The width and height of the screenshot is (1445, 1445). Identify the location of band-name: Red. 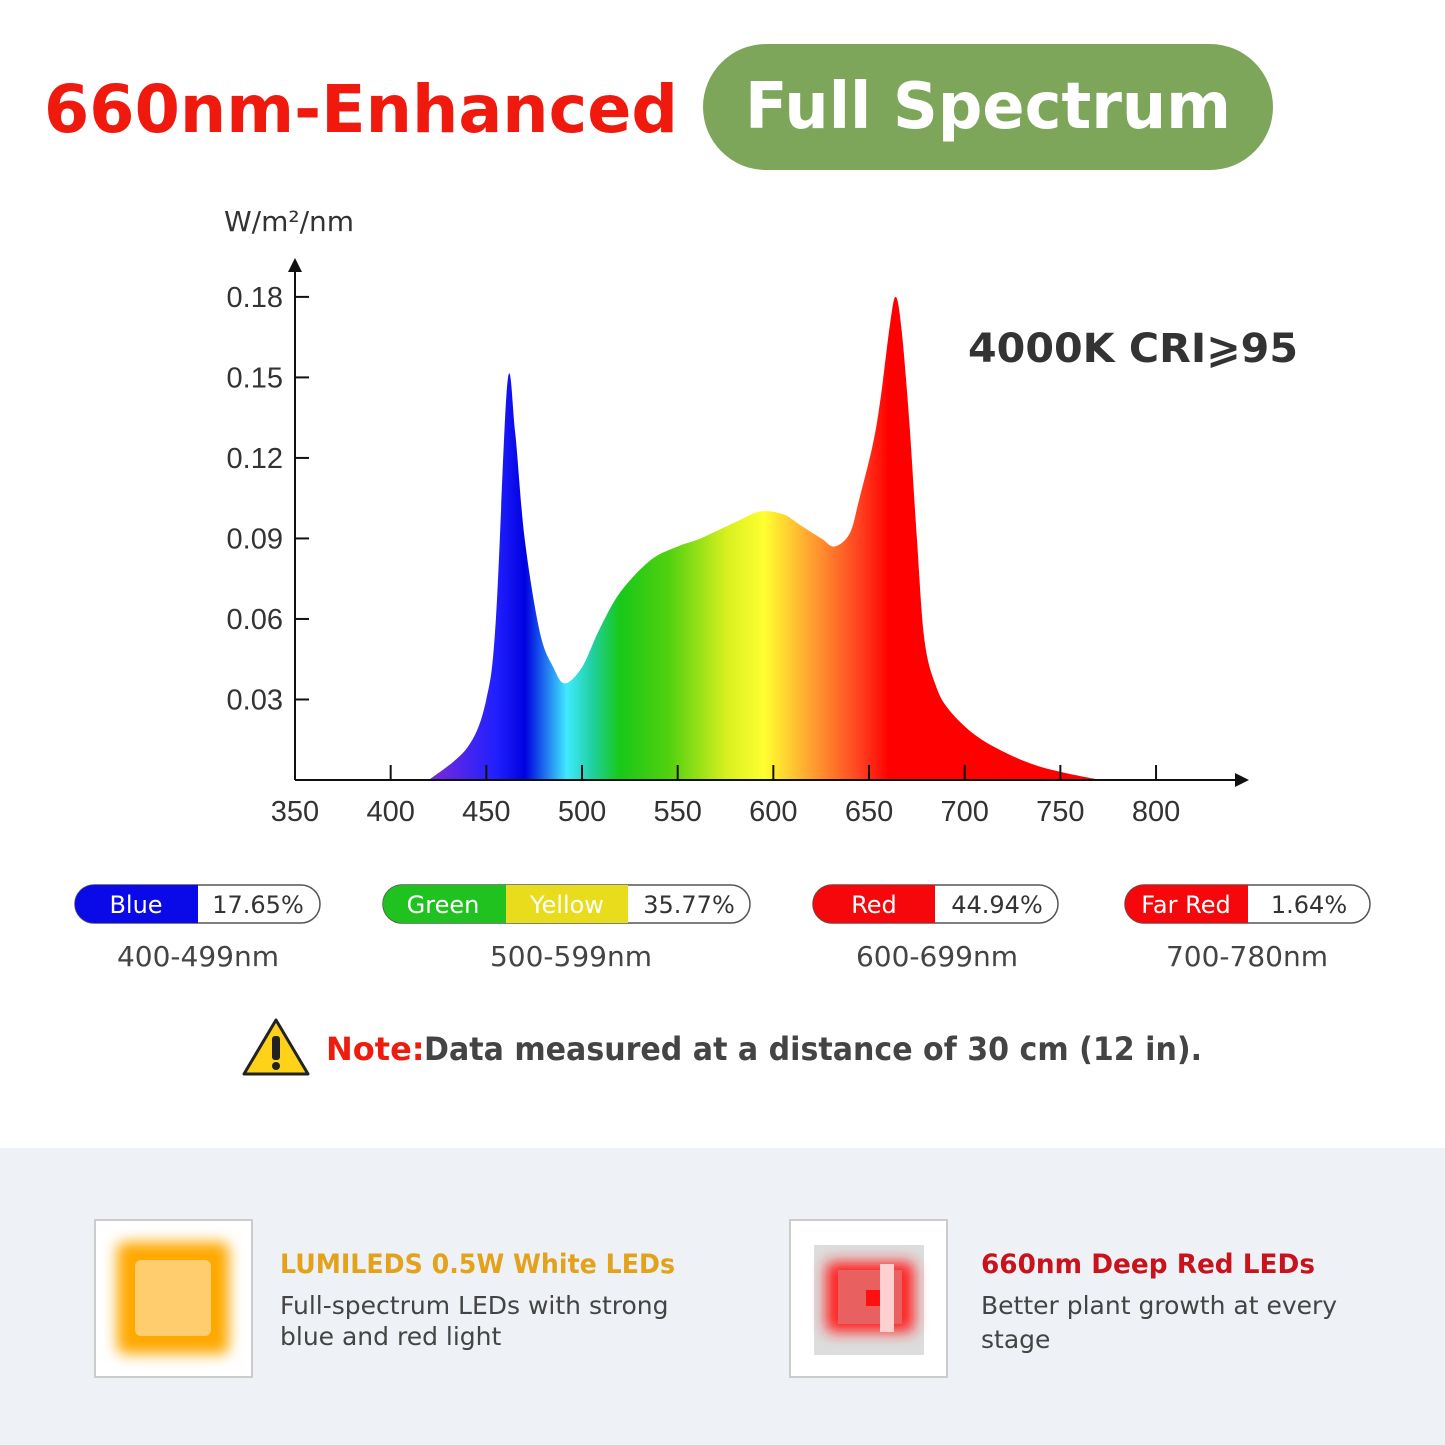
(874, 905).